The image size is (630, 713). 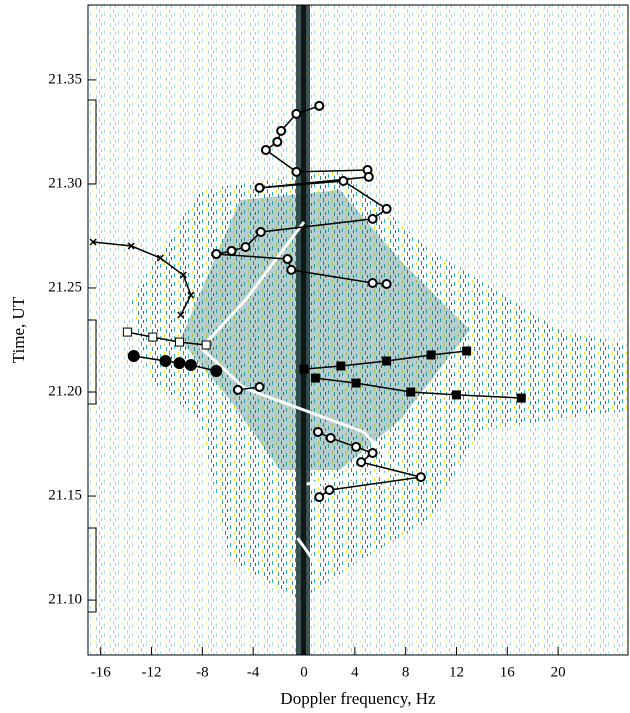 What do you see at coordinates (65, 183) in the screenshot?
I see `y-tick-label: 21.30` at bounding box center [65, 183].